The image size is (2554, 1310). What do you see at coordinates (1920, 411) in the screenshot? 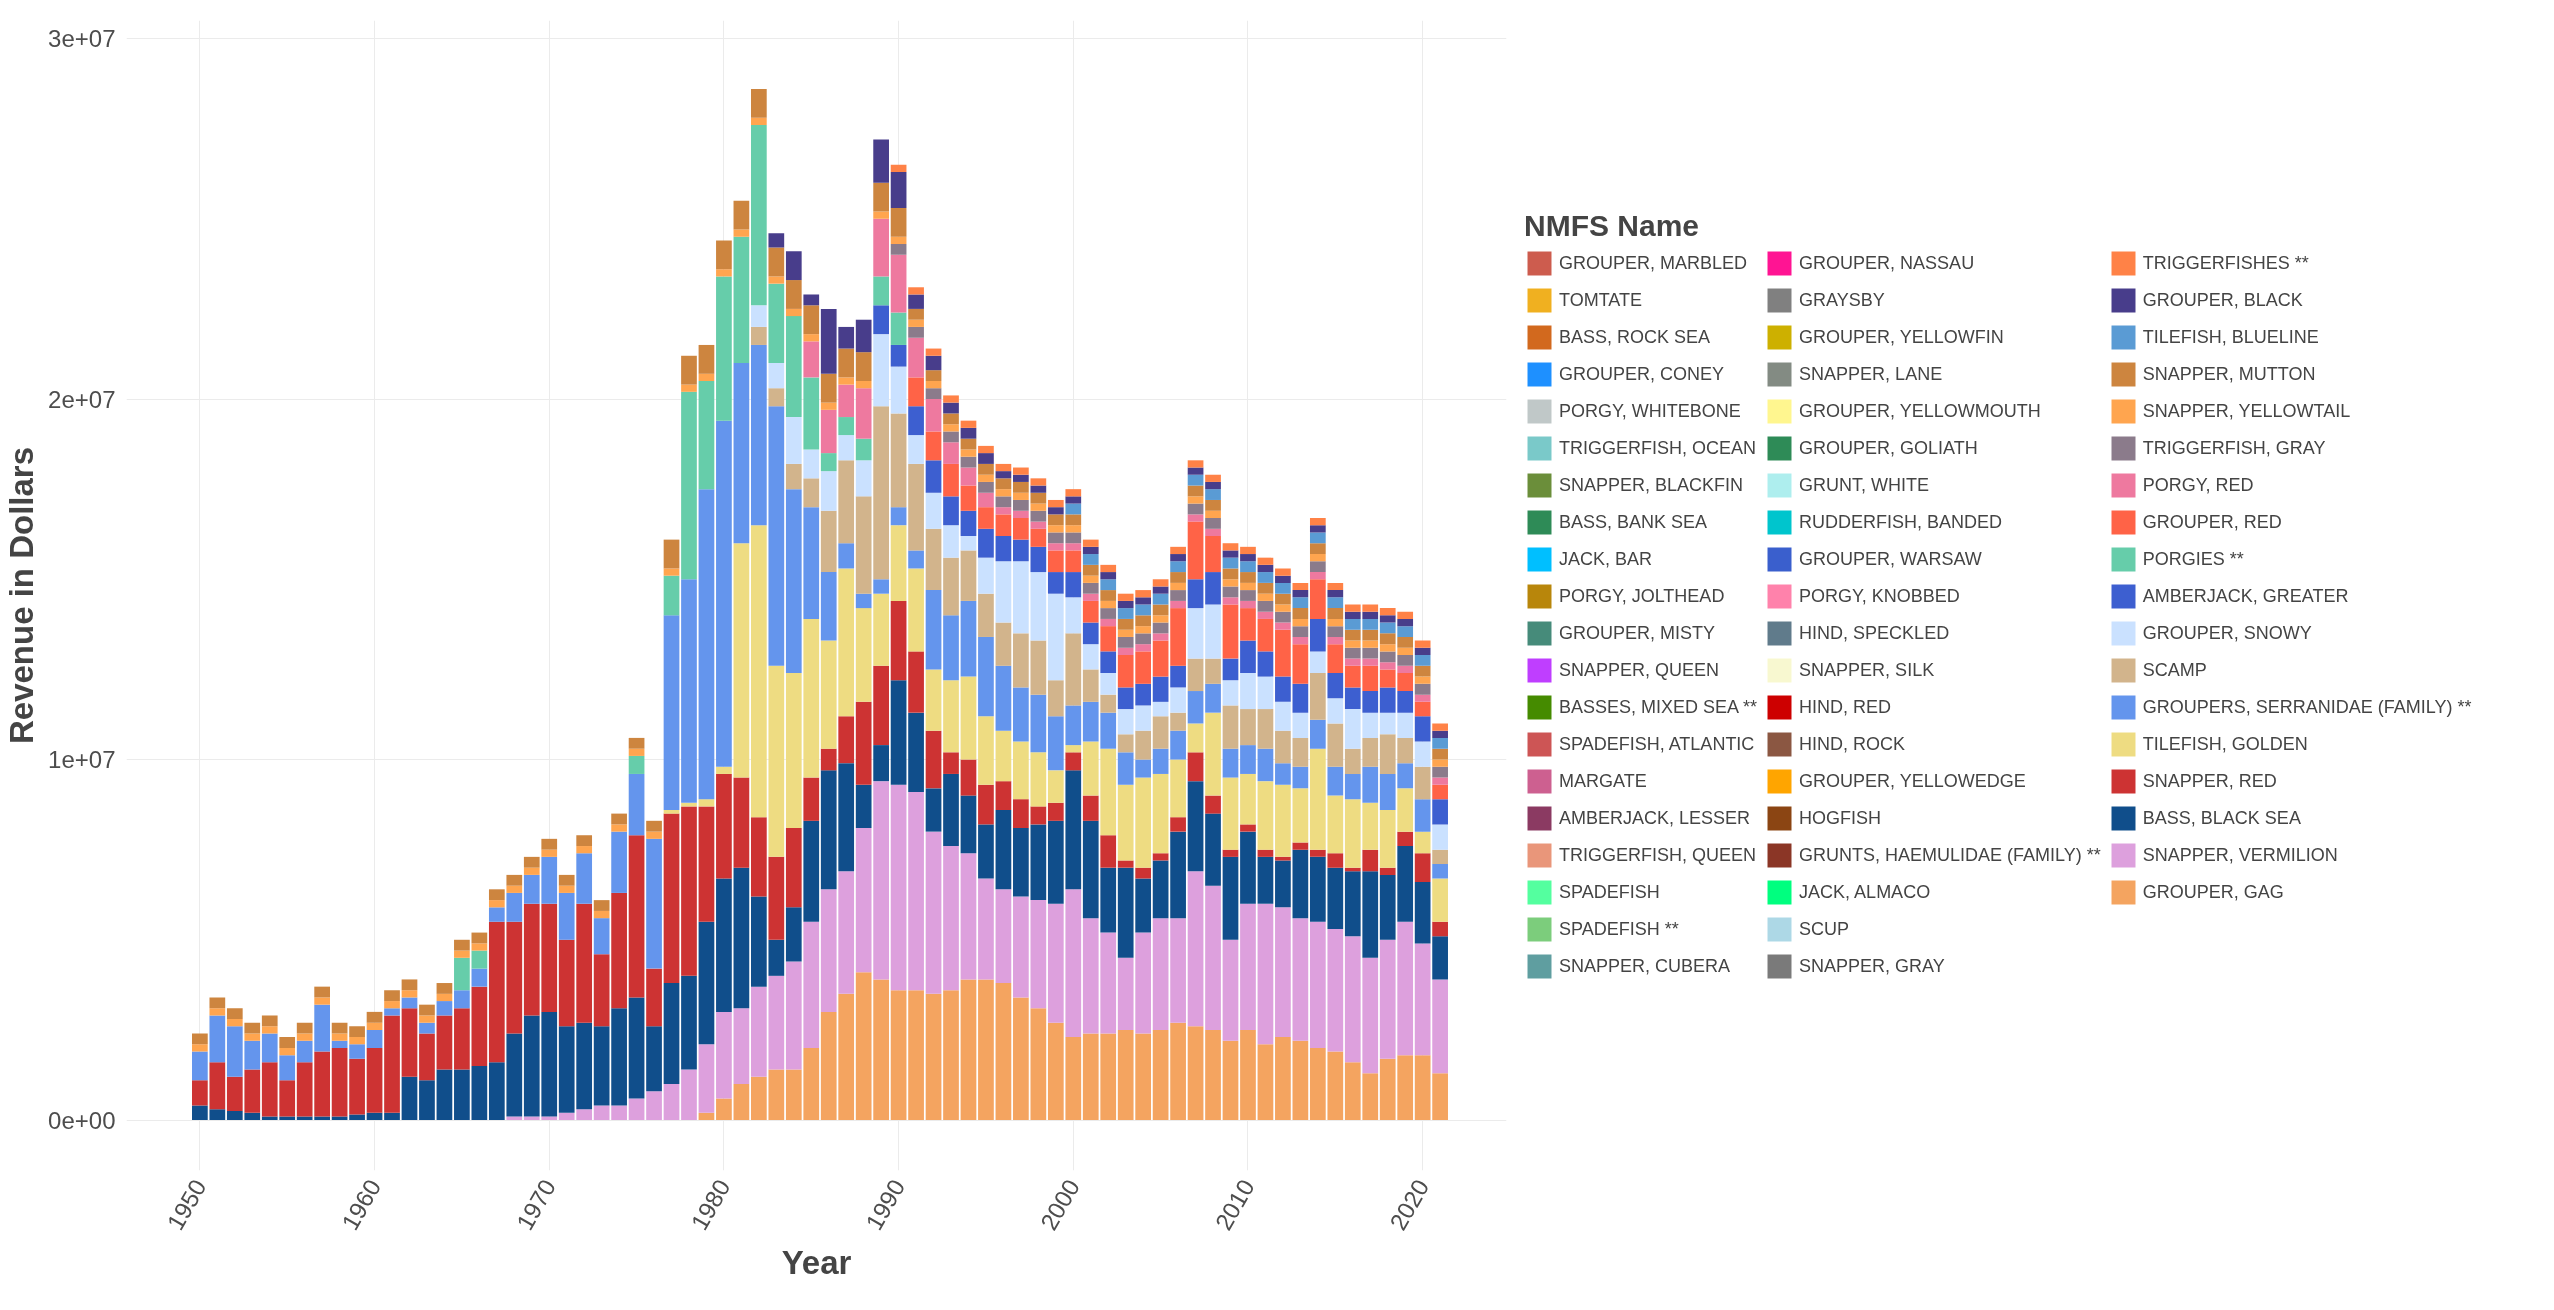
I see `legend-label: GROUPER, YELLOWMOUTH` at bounding box center [1920, 411].